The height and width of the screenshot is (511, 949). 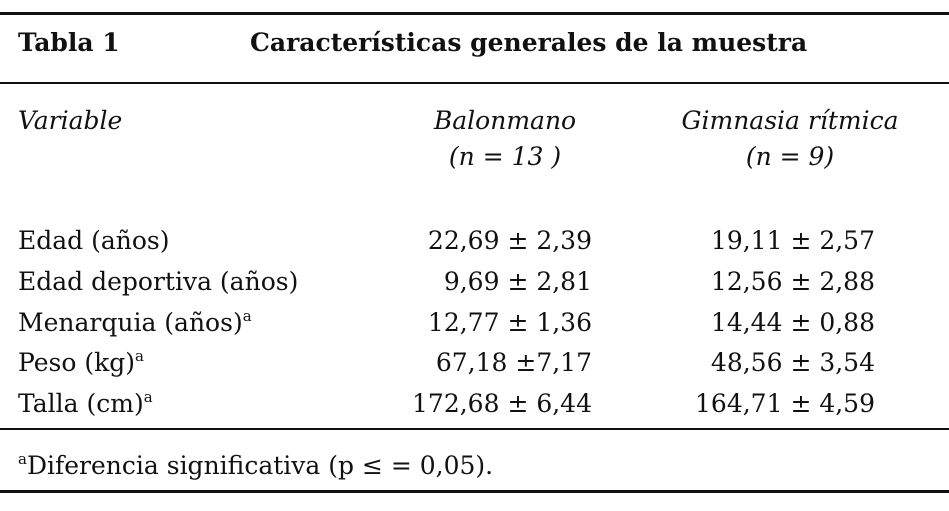 I want to click on footnote-text: Diferencia significativa (p ≤ = 0,05)., so click(x=260, y=465).